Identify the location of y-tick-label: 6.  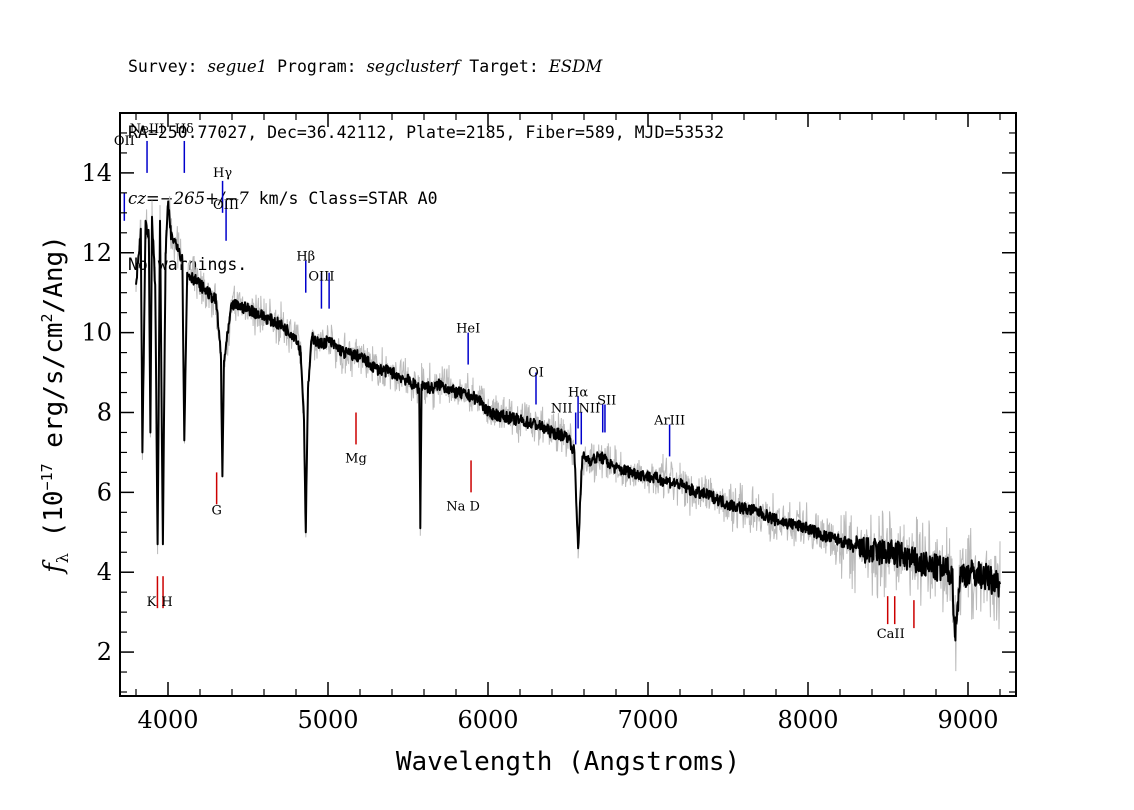
(104, 492).